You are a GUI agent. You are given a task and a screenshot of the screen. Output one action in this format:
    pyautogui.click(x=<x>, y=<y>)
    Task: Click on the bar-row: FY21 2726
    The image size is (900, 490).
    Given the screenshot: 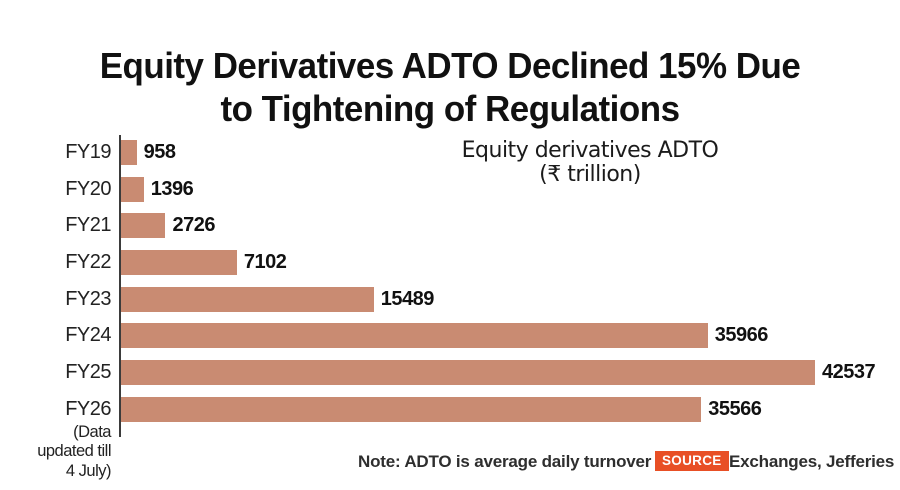 What is the action you would take?
    pyautogui.click(x=450, y=226)
    